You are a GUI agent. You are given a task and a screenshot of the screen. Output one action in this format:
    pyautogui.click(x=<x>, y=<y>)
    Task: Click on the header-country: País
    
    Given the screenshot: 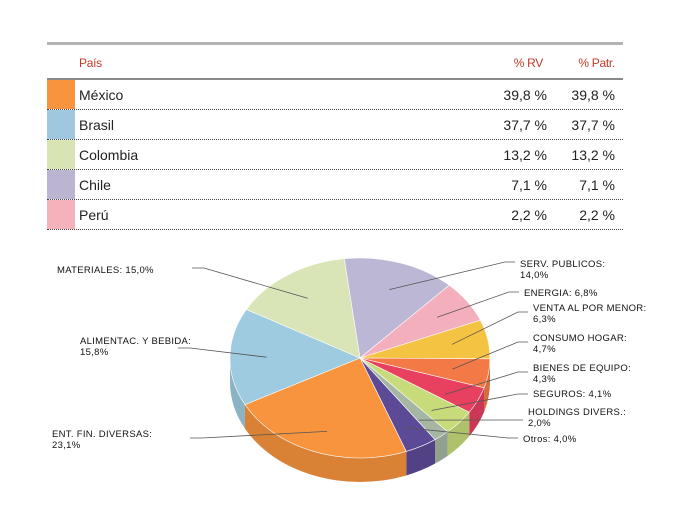 What is the action you would take?
    pyautogui.click(x=90, y=63)
    